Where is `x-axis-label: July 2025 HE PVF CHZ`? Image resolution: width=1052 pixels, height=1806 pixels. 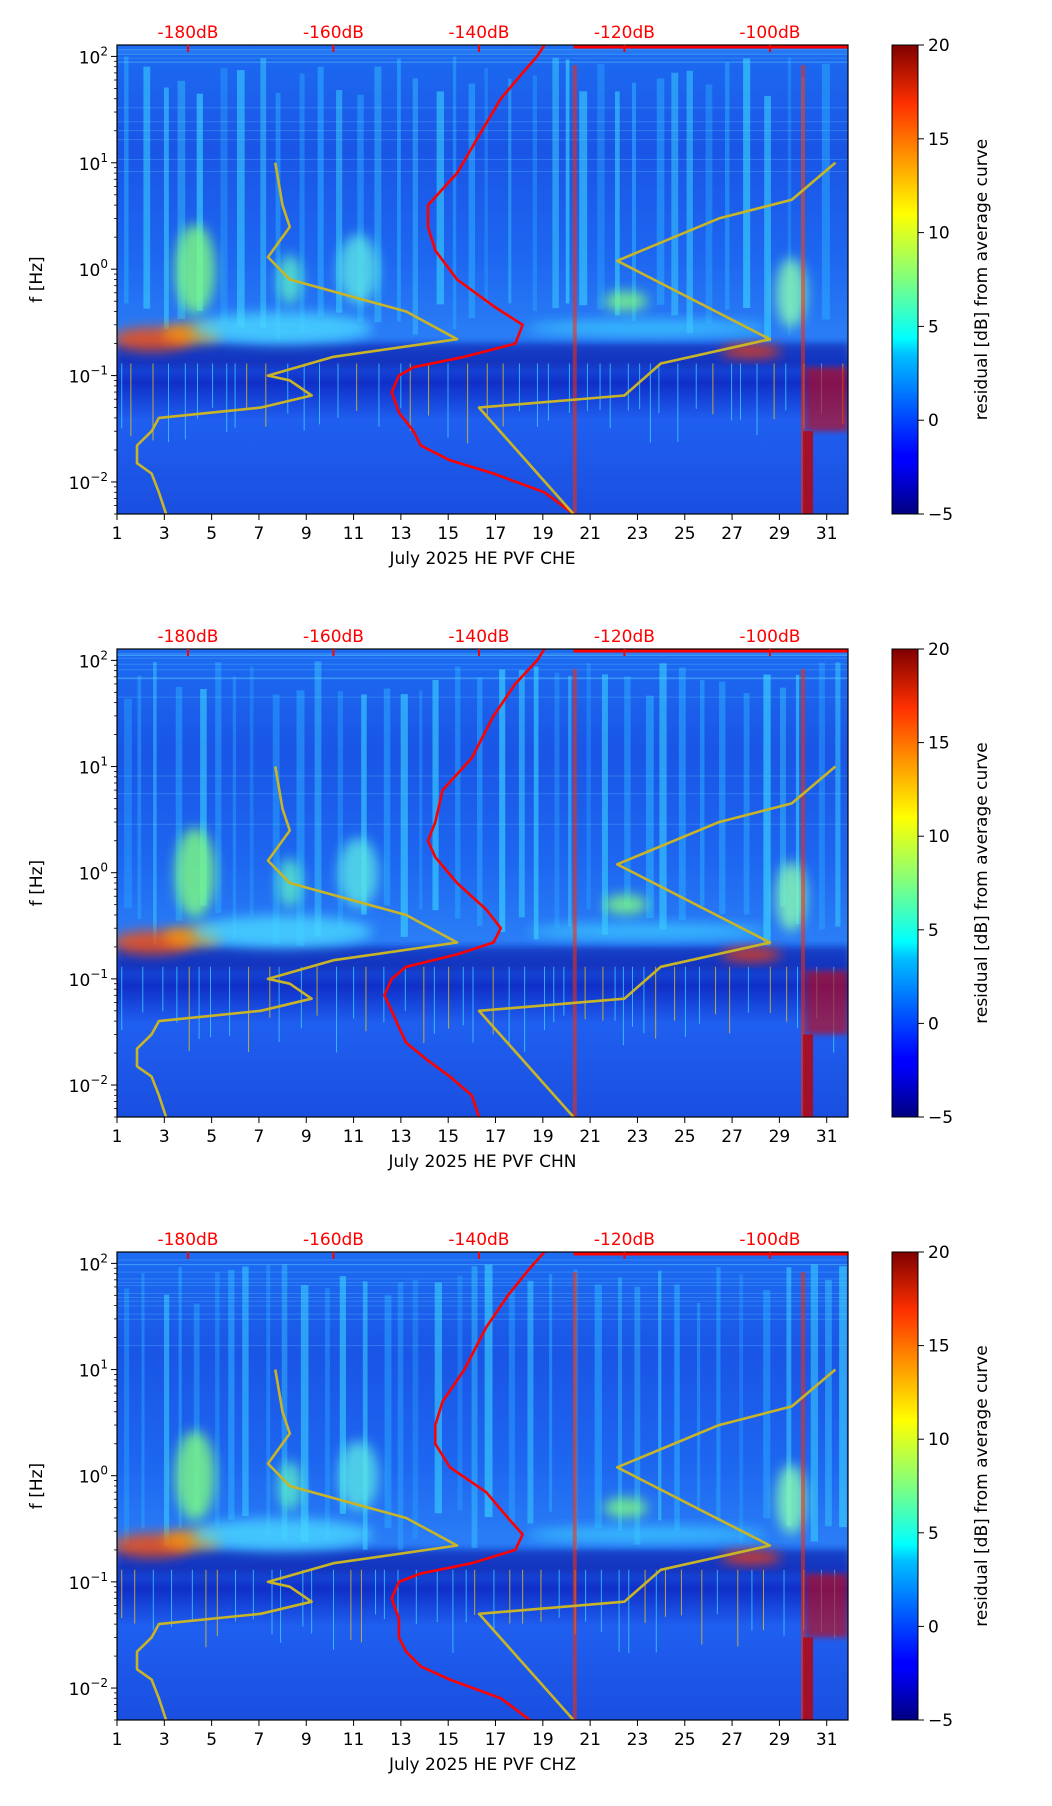 x-axis-label: July 2025 HE PVF CHZ is located at coordinates (482, 1765).